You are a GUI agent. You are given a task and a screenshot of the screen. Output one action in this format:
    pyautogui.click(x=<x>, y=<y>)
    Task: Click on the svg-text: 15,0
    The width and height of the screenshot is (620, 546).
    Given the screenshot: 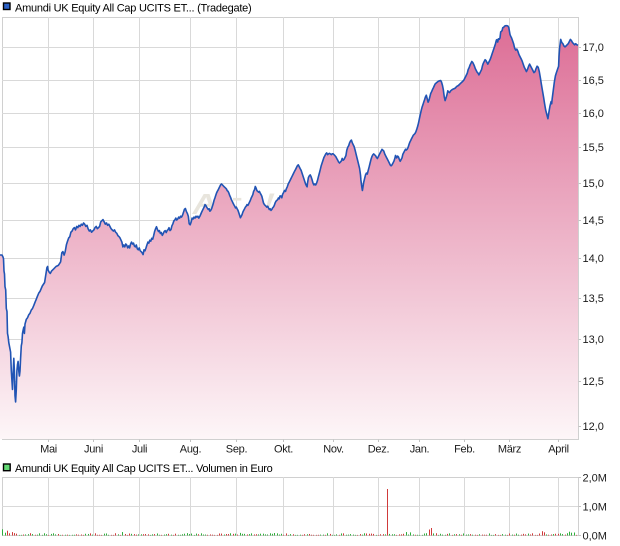 What is the action you would take?
    pyautogui.click(x=593, y=184)
    